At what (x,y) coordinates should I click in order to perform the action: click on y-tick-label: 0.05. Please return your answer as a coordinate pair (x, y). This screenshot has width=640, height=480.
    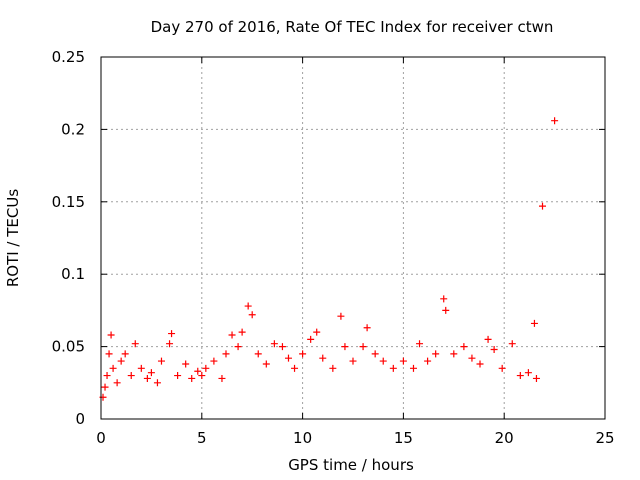
    Looking at the image, I should click on (68, 347).